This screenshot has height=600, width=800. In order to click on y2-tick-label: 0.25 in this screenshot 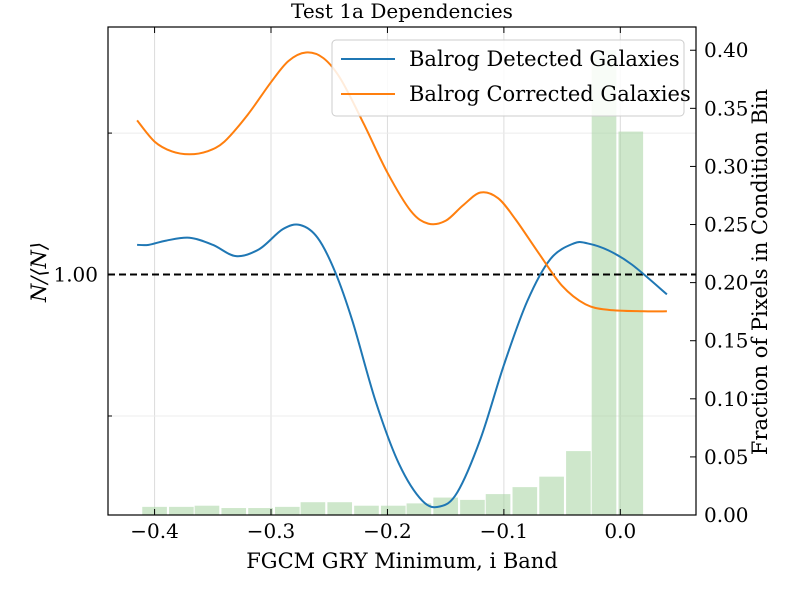, I will do `click(726, 225)`.